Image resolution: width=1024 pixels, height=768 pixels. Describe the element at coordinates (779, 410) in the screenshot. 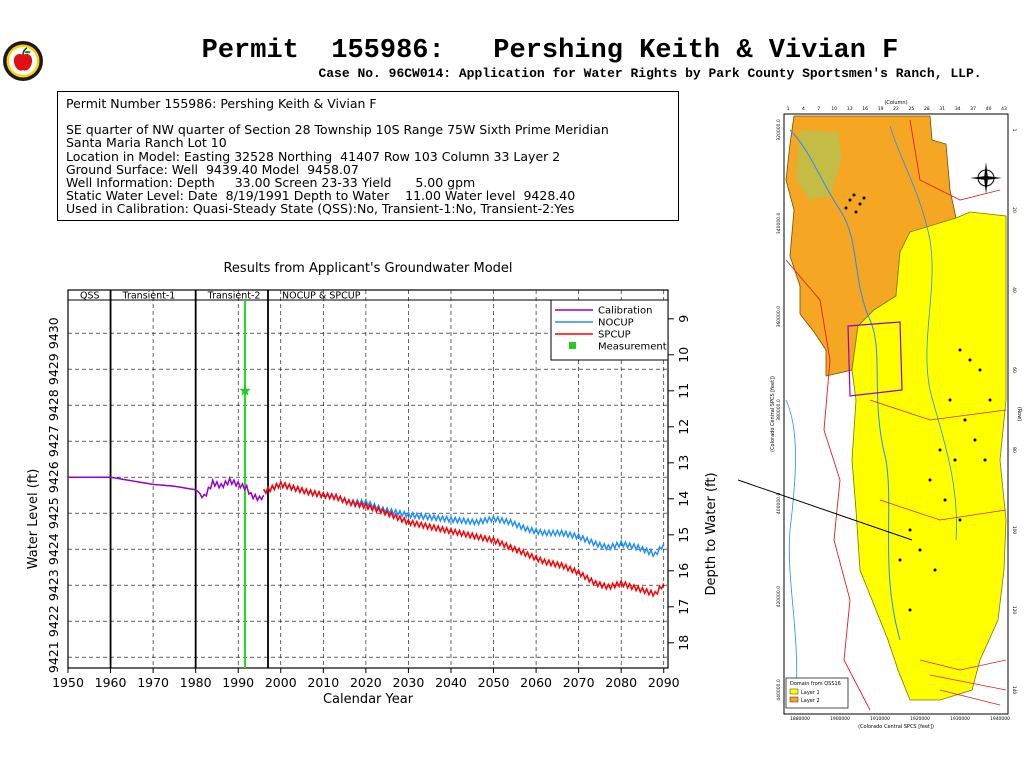

I see `map-left-tick-label: 380000.0` at that location.